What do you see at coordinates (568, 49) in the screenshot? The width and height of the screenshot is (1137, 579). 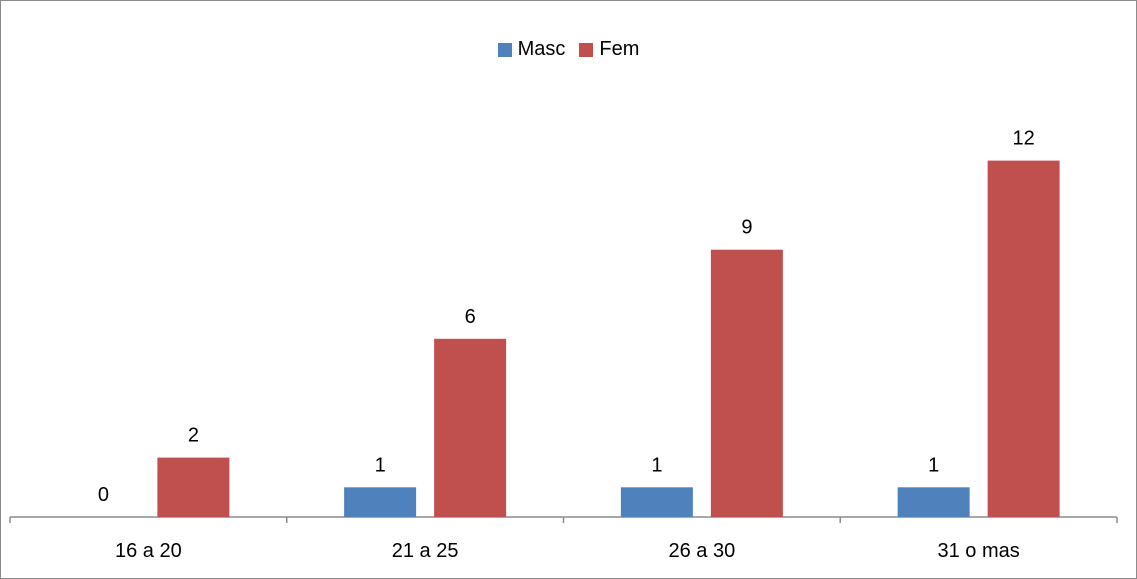 I see `legend: Masc Fem` at bounding box center [568, 49].